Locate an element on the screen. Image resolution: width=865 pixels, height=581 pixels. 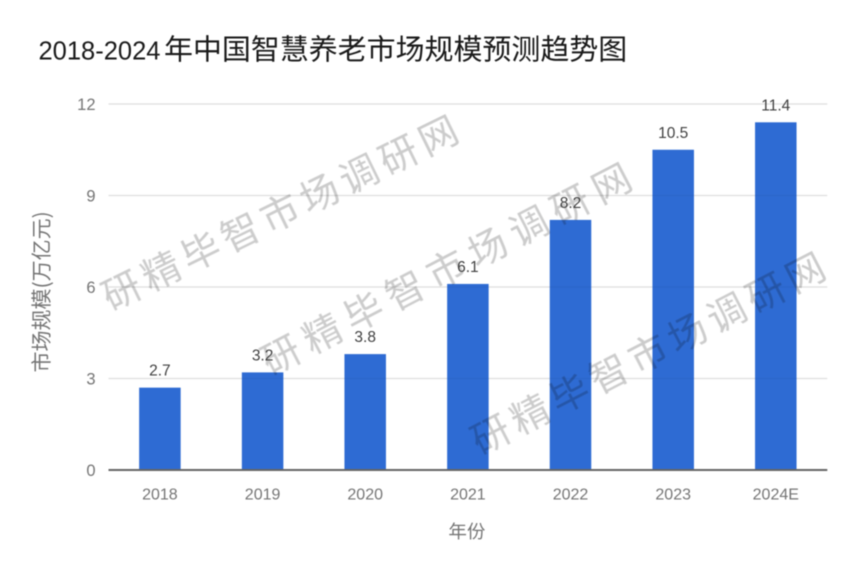
svg-text: 2019 is located at coordinates (263, 495).